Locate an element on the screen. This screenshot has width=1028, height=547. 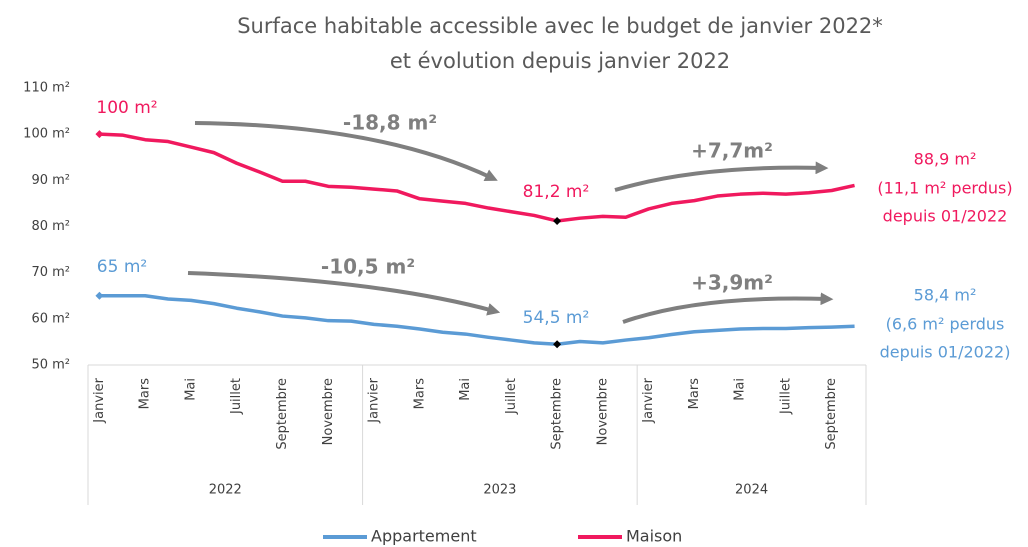
annotation: -10,5 m² is located at coordinates (368, 267).